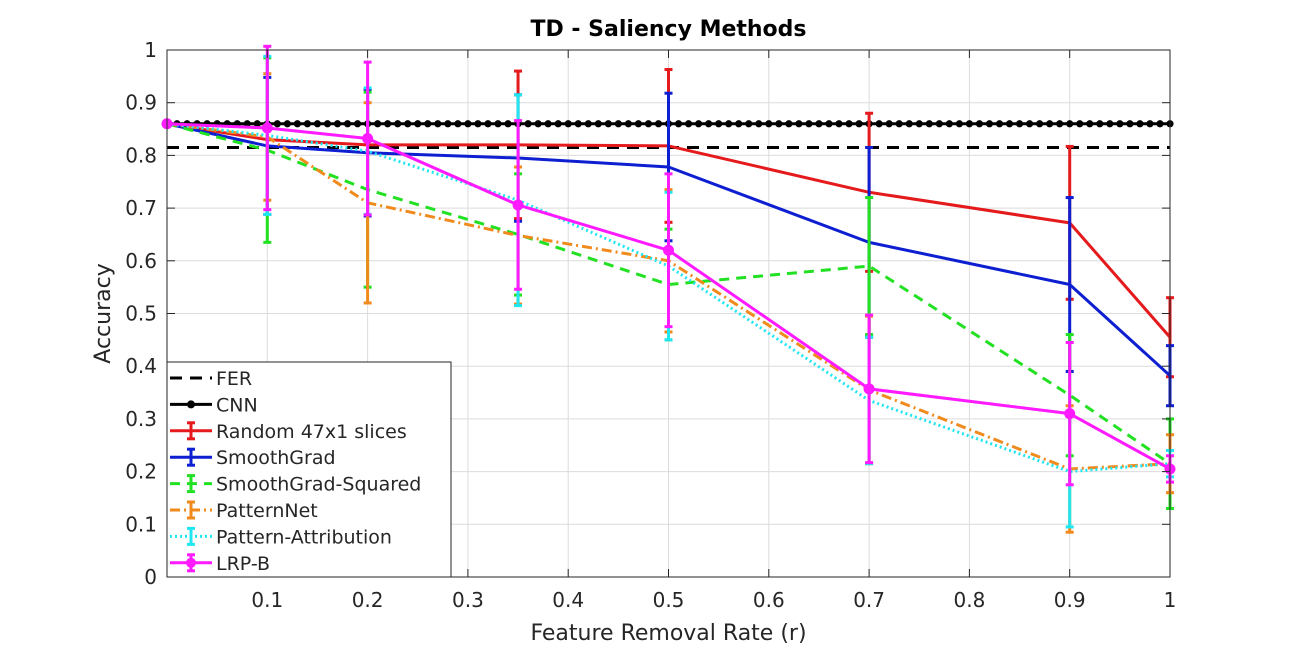  What do you see at coordinates (668, 29) in the screenshot?
I see `chart-title: TD - Saliency Methods` at bounding box center [668, 29].